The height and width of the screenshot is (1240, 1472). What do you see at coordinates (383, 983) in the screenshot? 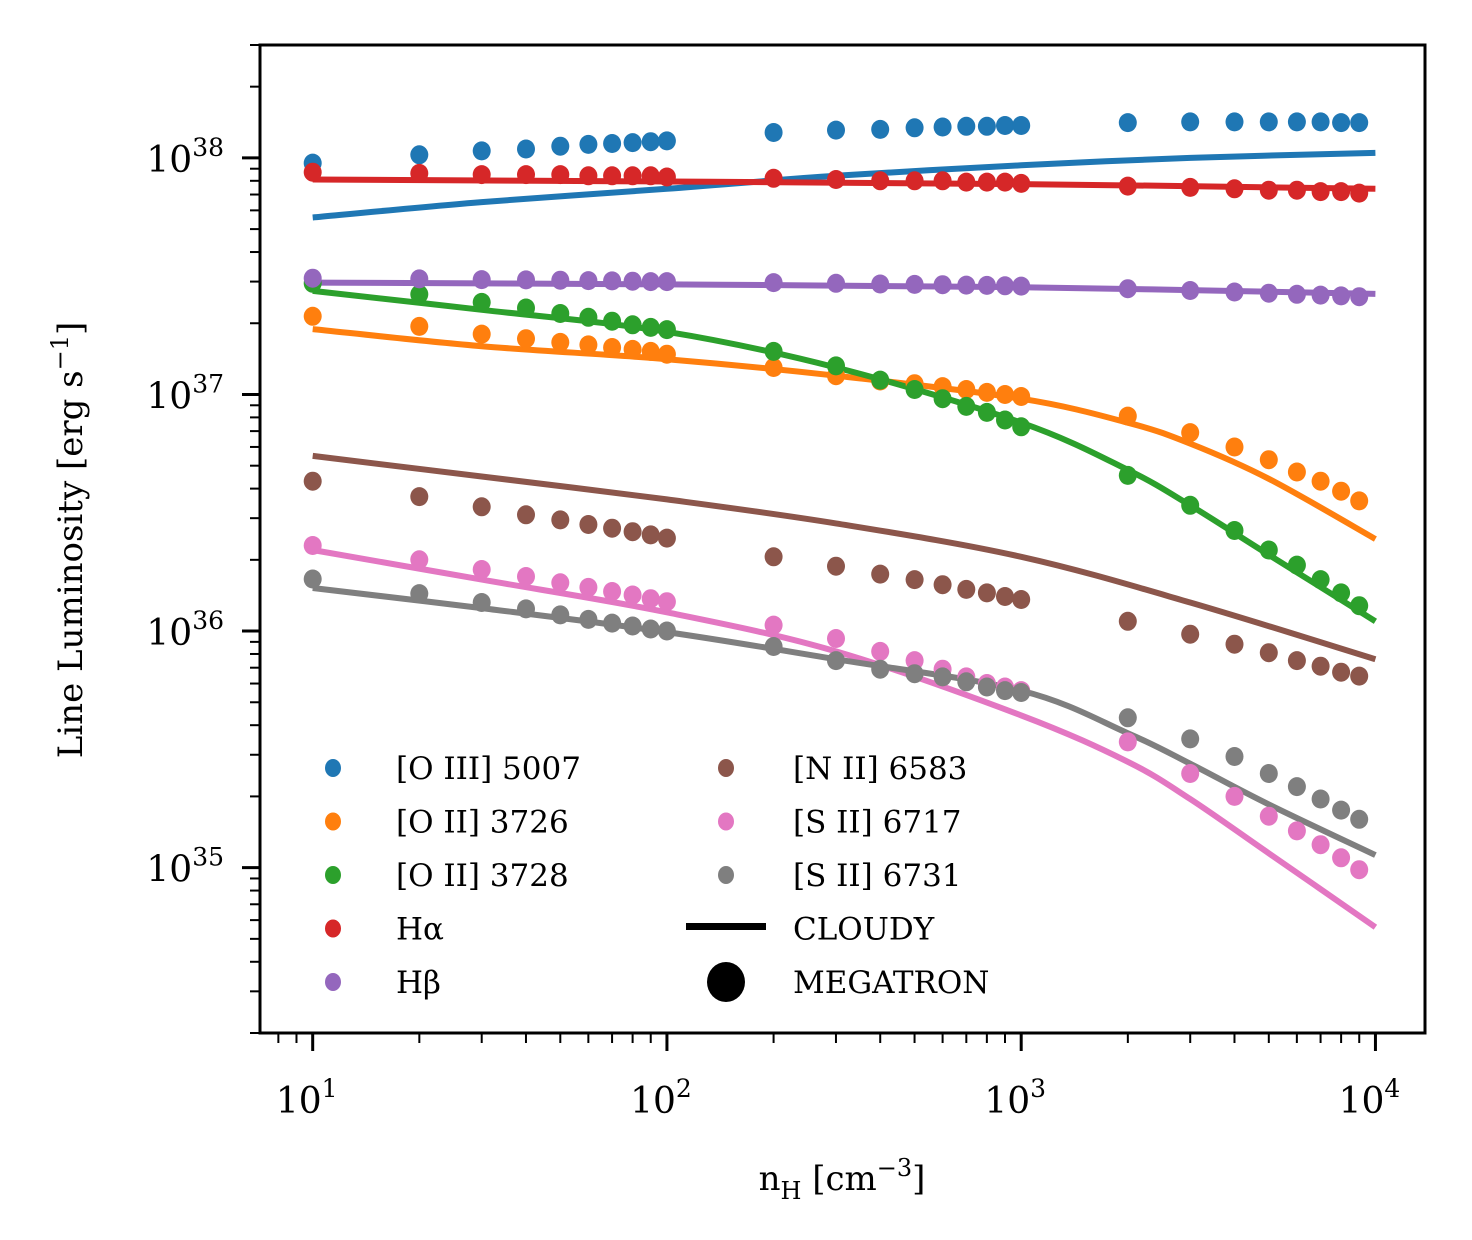
I see `legend-entry: Hβ` at bounding box center [383, 983].